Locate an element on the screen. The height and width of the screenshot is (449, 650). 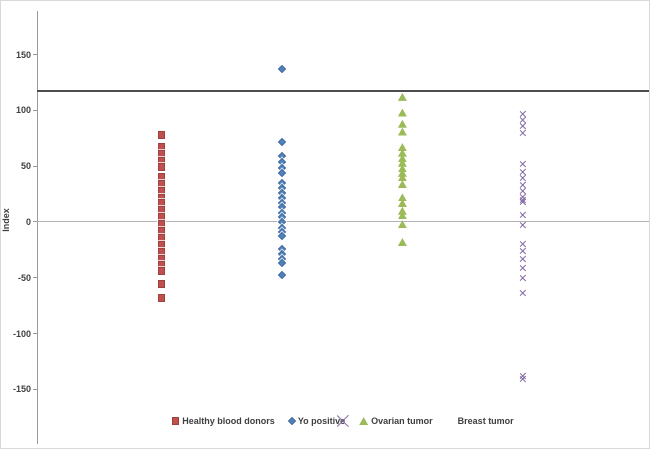
triangle-legend-icon is located at coordinates (364, 421).